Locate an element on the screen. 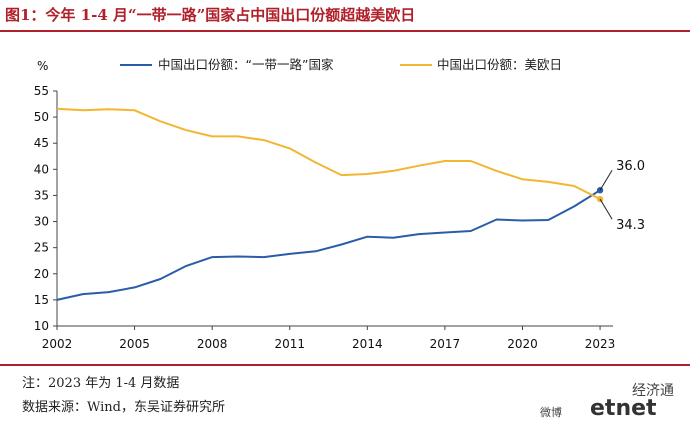 This screenshot has width=690, height=424. y-tick-label: 45 is located at coordinates (41, 143).